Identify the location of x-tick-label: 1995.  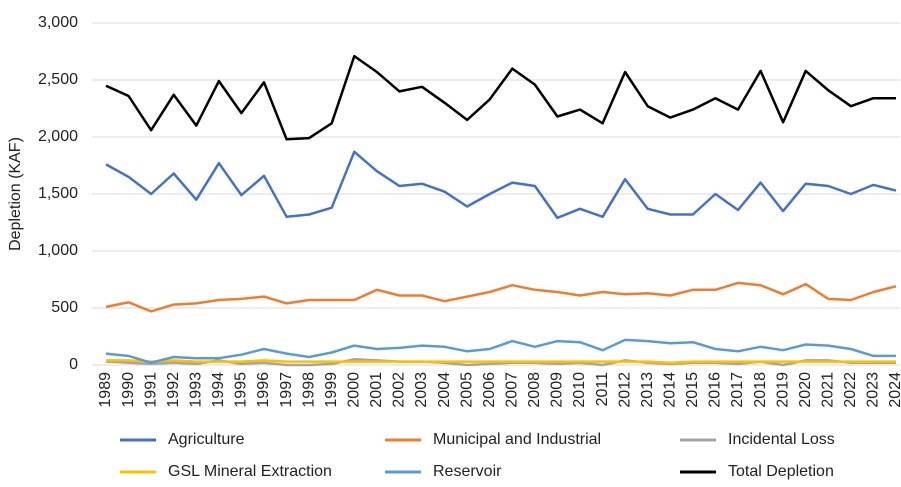
(241, 390).